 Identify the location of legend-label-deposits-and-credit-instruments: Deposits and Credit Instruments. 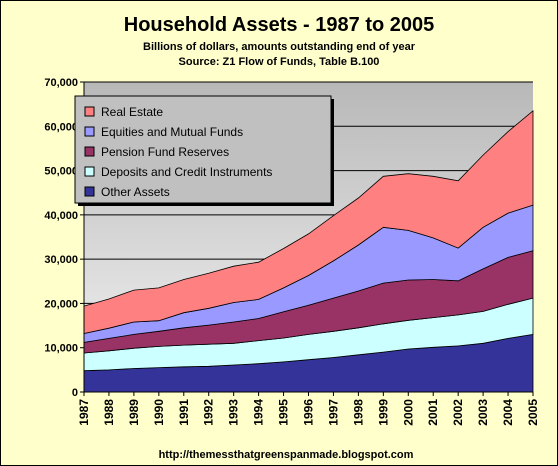
(186, 172).